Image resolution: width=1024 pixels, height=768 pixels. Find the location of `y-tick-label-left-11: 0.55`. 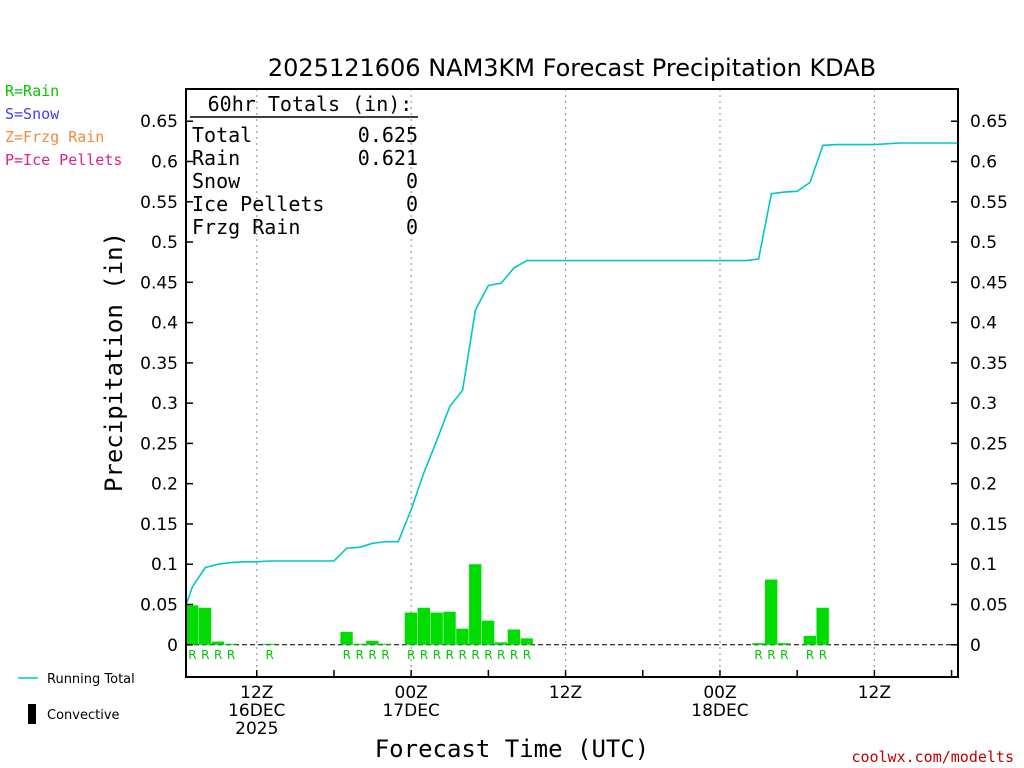

y-tick-label-left-11: 0.55 is located at coordinates (159, 203).